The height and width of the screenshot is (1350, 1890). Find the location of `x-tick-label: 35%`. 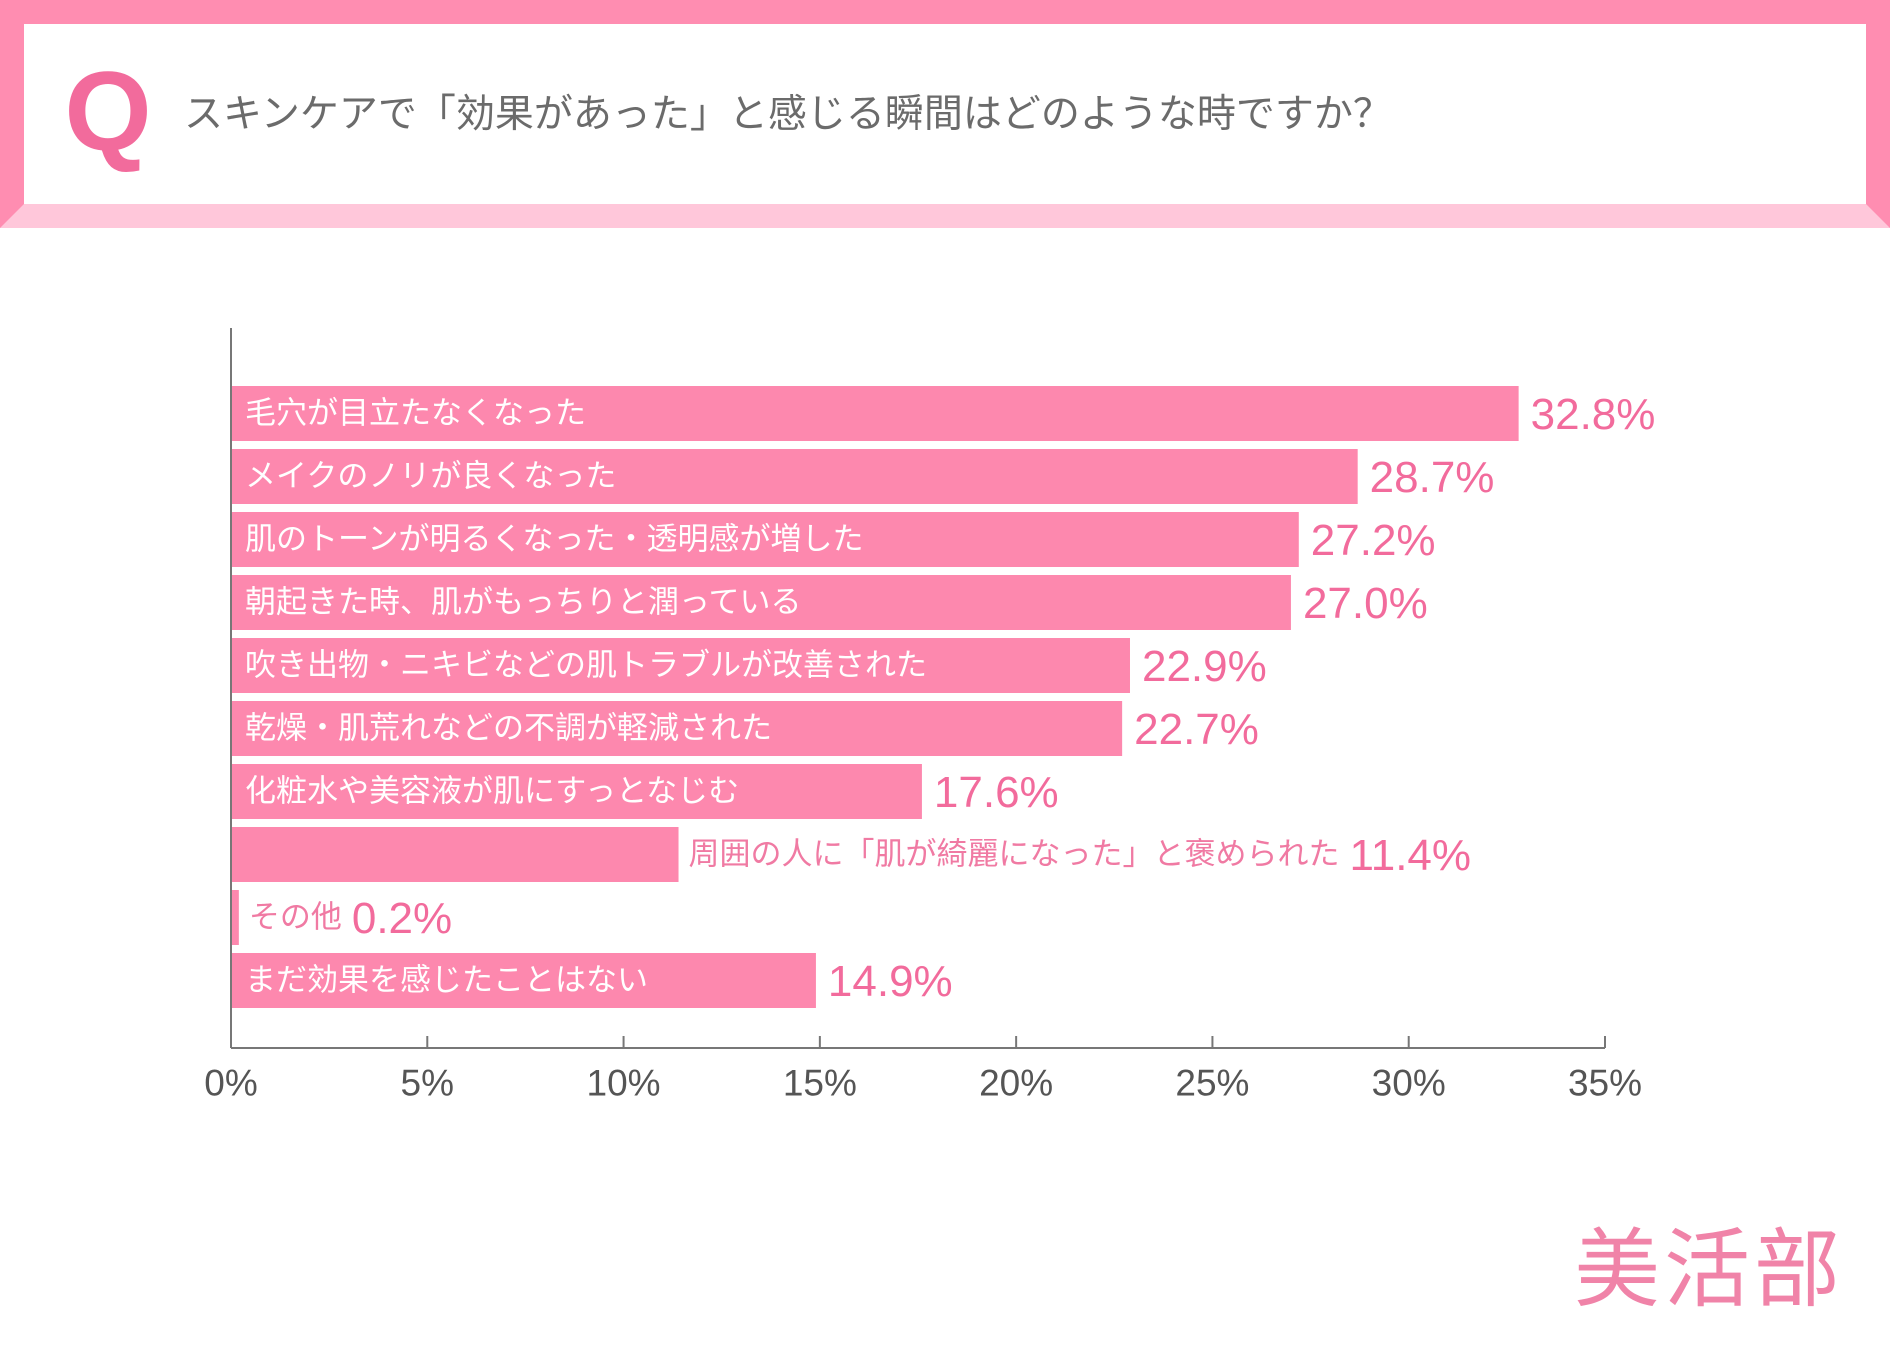

x-tick-label: 35% is located at coordinates (1605, 1083).